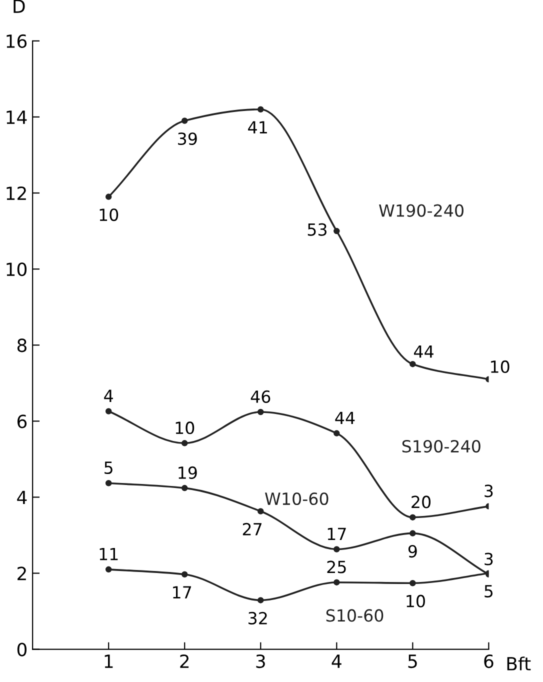 The image size is (543, 682). I want to click on series-label: W10-60, so click(296, 499).